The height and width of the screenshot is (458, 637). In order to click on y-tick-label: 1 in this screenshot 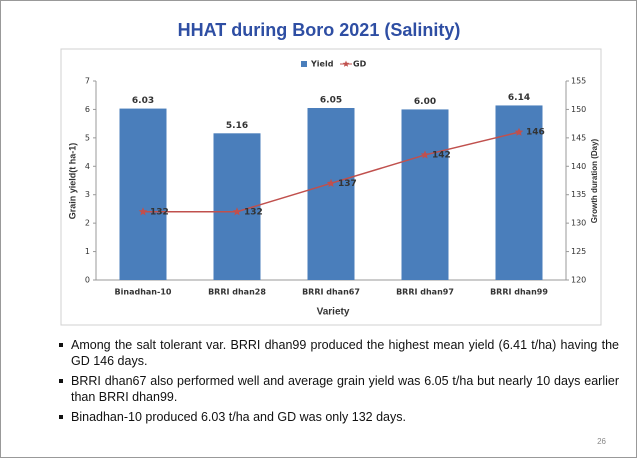, I will do `click(87, 251)`.